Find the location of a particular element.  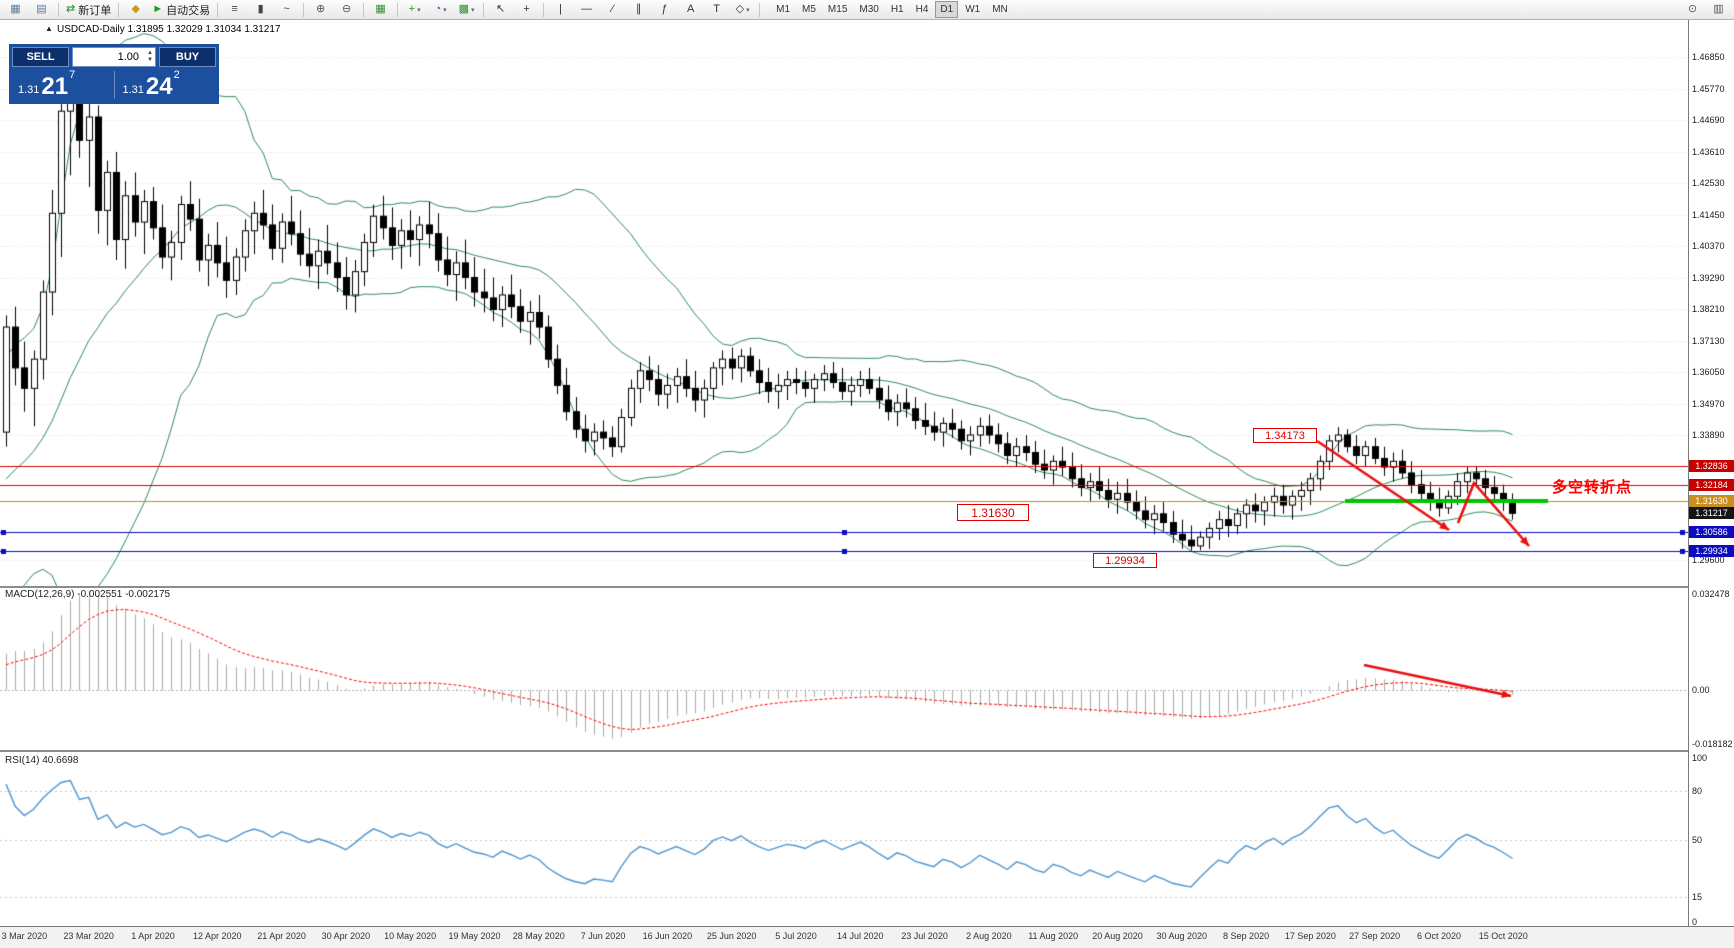

layout-icon: ▥ is located at coordinates (1718, 9).